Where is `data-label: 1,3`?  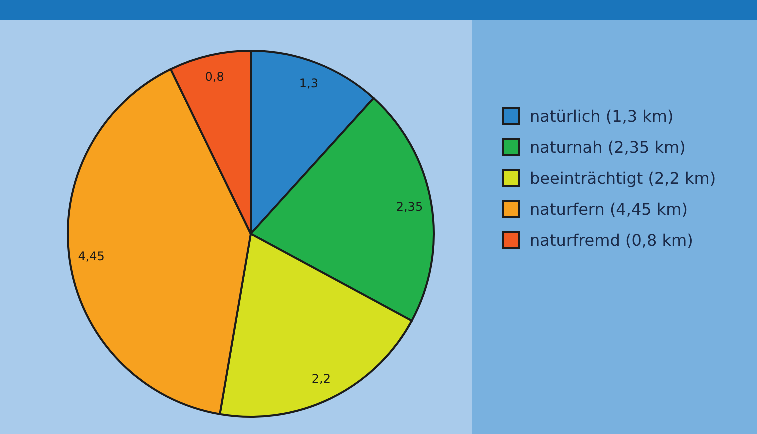 data-label: 1,3 is located at coordinates (308, 83).